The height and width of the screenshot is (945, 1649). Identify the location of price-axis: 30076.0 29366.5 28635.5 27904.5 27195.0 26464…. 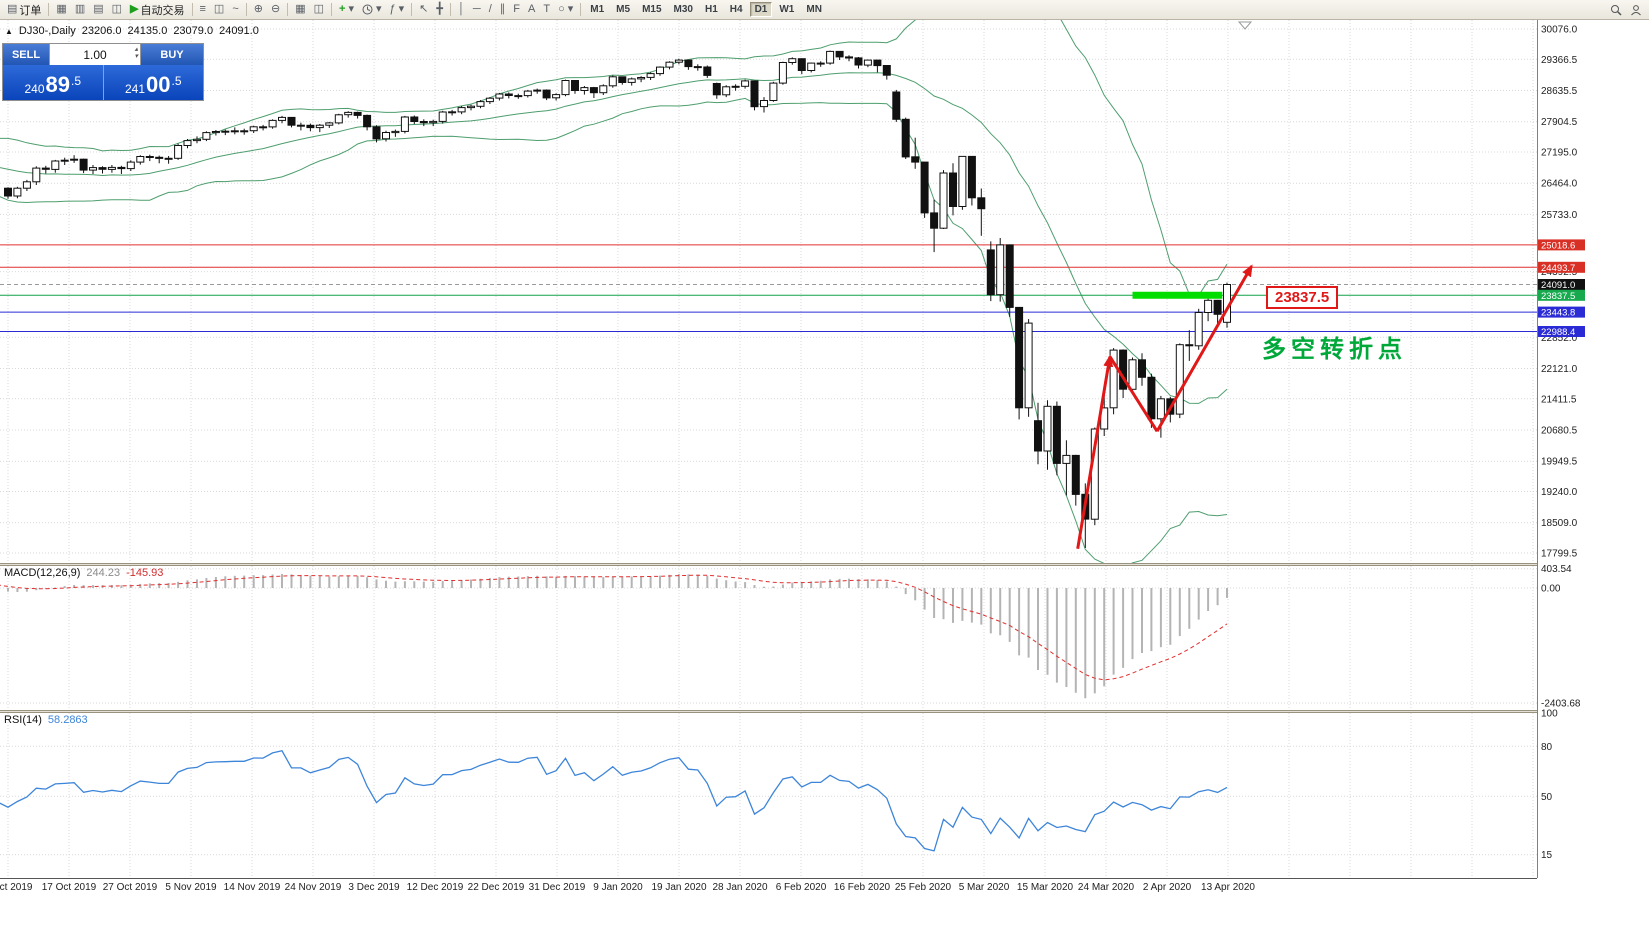
(1561, 443).